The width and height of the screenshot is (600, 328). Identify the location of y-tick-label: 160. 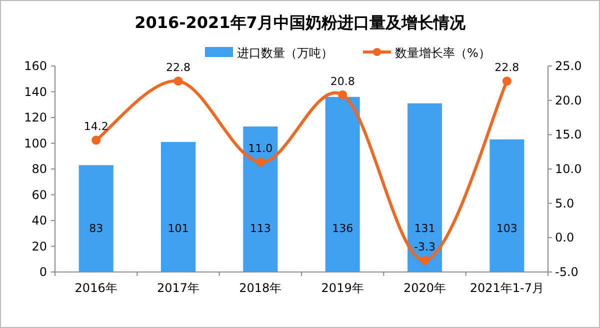
(35, 66).